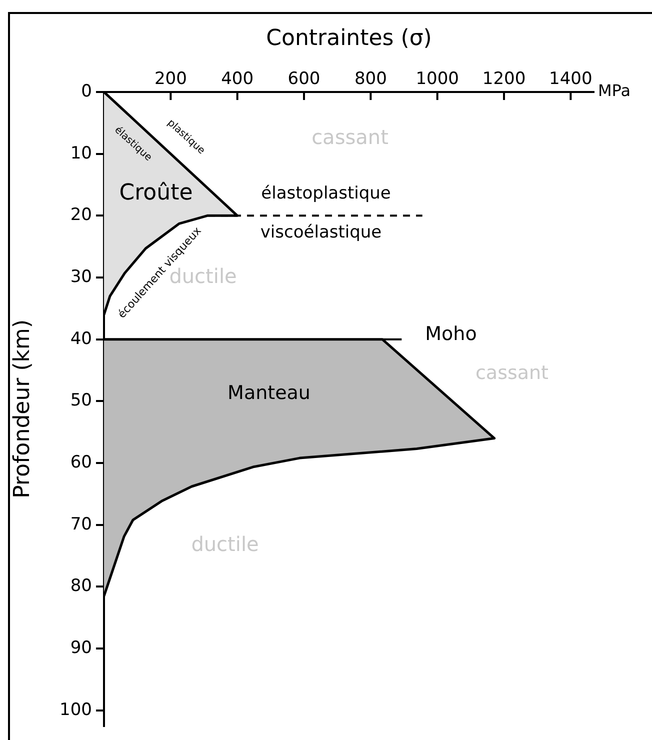 The width and height of the screenshot is (652, 740). I want to click on y-tick-label: 60, so click(81, 462).